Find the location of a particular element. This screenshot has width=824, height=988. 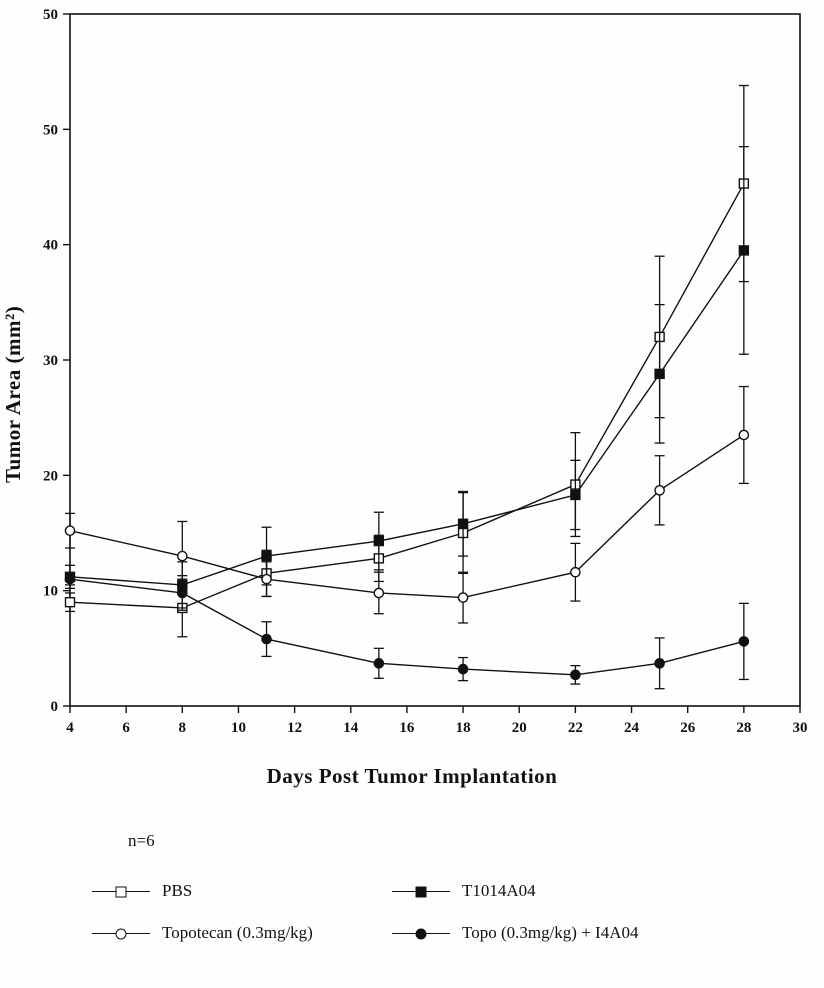

legend-item-topo-combo: Topo (0.3mg/kg) + I4A04 is located at coordinates (608, 933).